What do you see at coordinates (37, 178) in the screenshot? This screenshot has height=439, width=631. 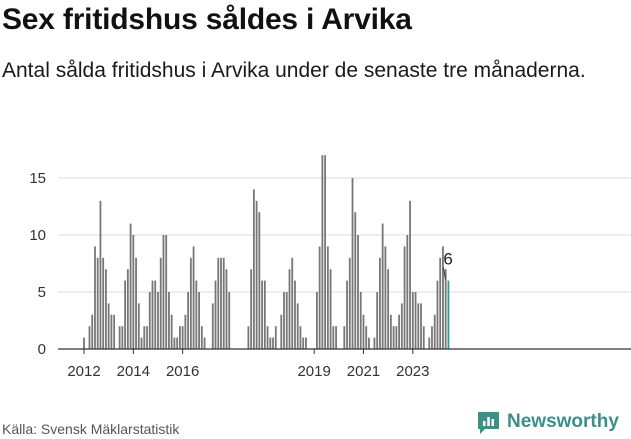 I see `y-tick-label: 15` at bounding box center [37, 178].